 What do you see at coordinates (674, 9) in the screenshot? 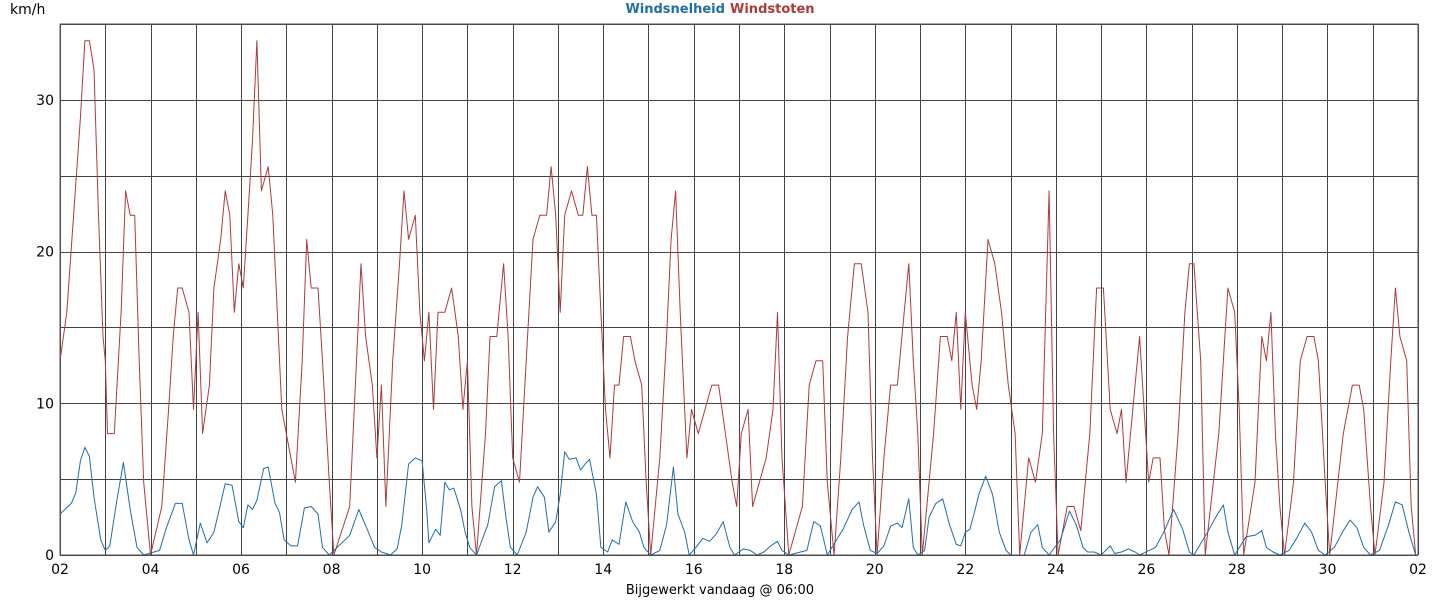
I see `legend-windsnelheid: Windsnelheid` at bounding box center [674, 9].